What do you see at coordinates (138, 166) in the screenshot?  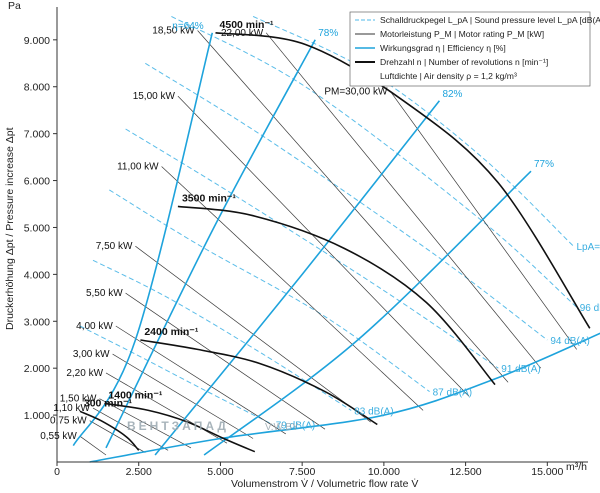 I see `power-label-11-00-kw: 11,00 kW` at bounding box center [138, 166].